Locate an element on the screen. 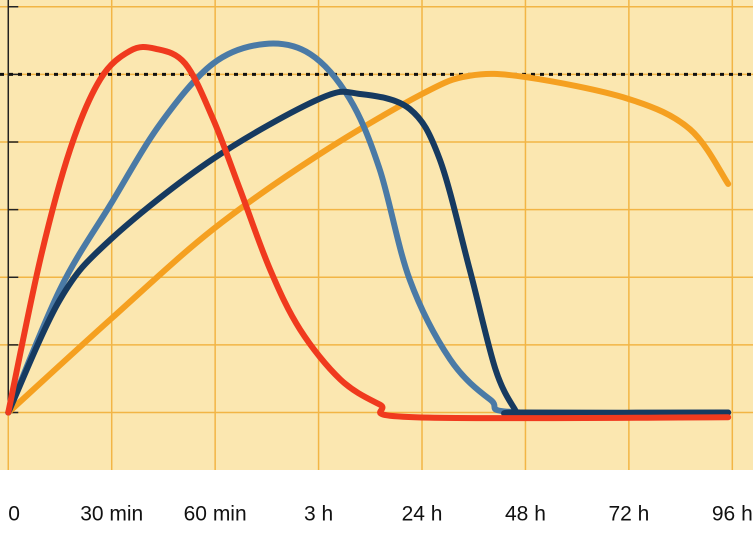 The height and width of the screenshot is (536, 753). x-tick-label: 3 h is located at coordinates (318, 514).